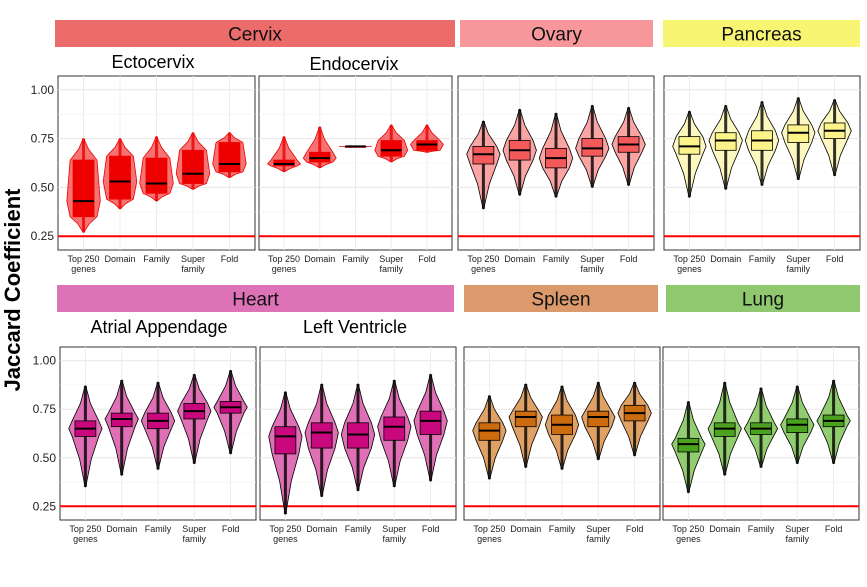 This screenshot has height=587, width=867. I want to click on strip-lung, so click(763, 298).